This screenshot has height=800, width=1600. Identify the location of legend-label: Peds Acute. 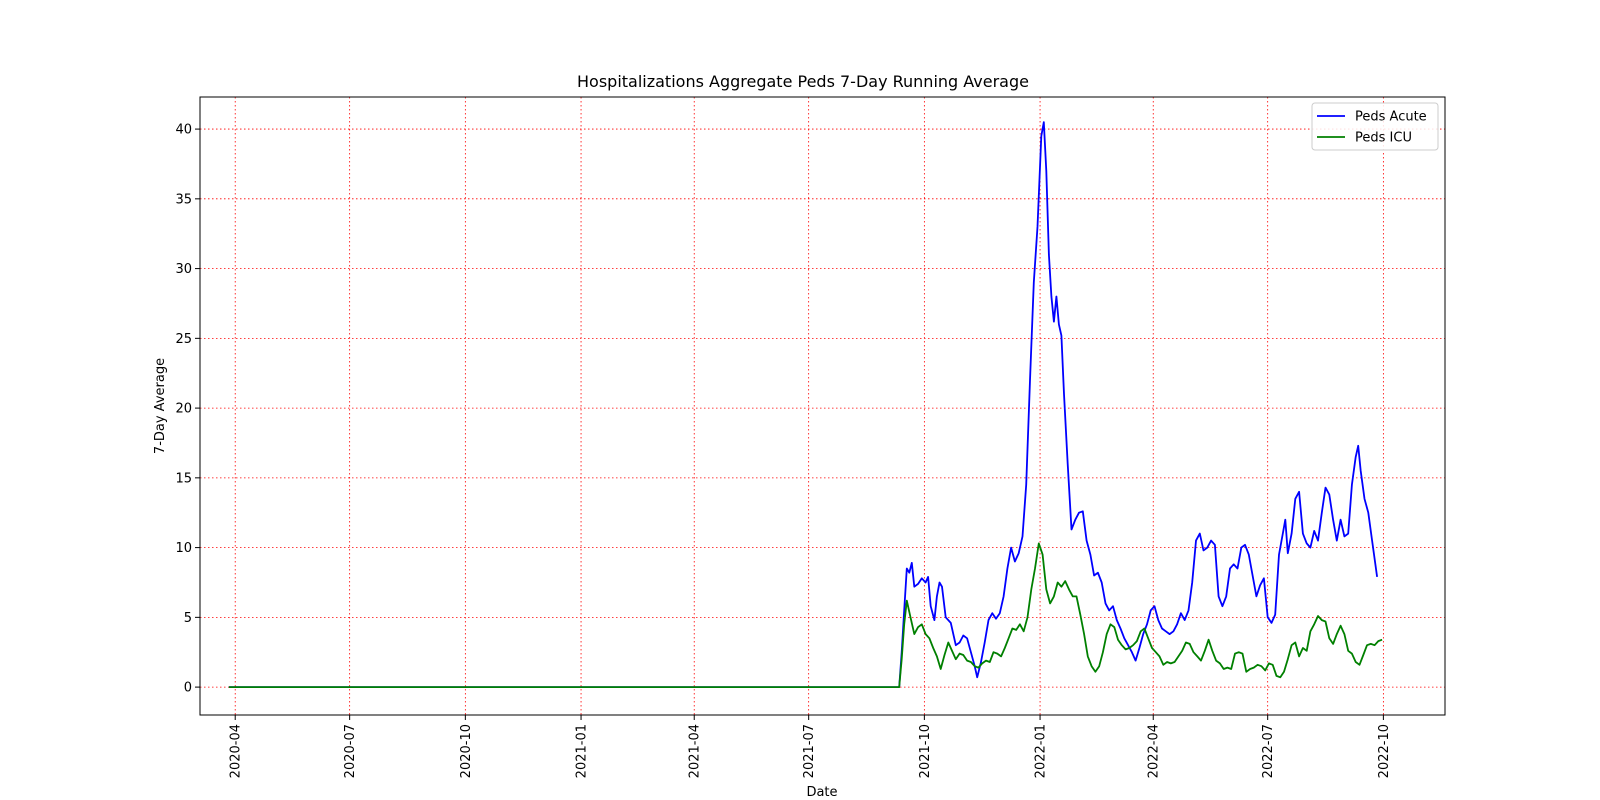
(1391, 117).